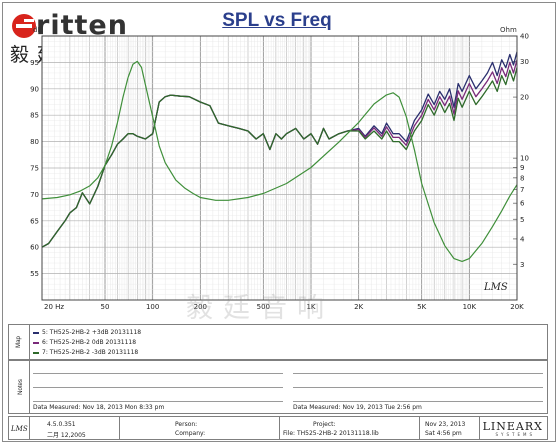  What do you see at coordinates (522, 168) in the screenshot?
I see `y-tick-label-right: 9` at bounding box center [522, 168].